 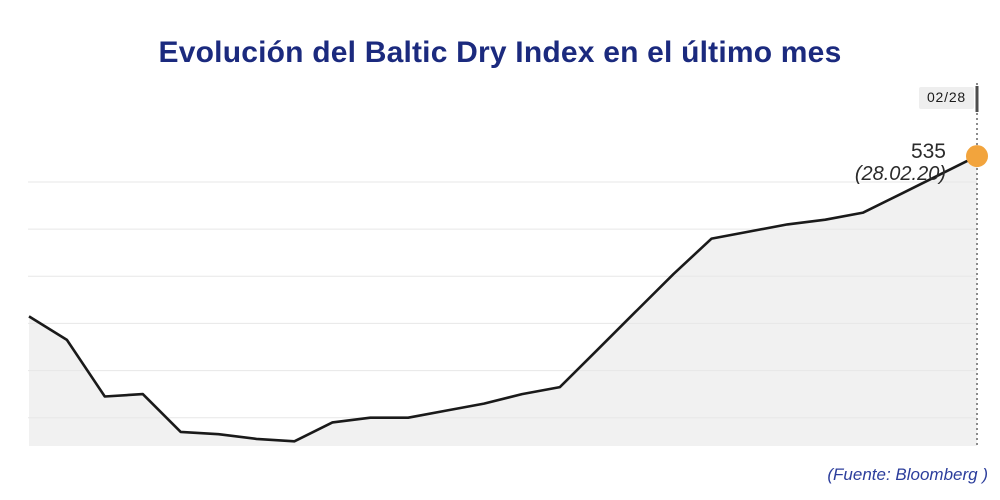 What do you see at coordinates (907, 474) in the screenshot?
I see `source-note: (Fuente: Bloomberg )` at bounding box center [907, 474].